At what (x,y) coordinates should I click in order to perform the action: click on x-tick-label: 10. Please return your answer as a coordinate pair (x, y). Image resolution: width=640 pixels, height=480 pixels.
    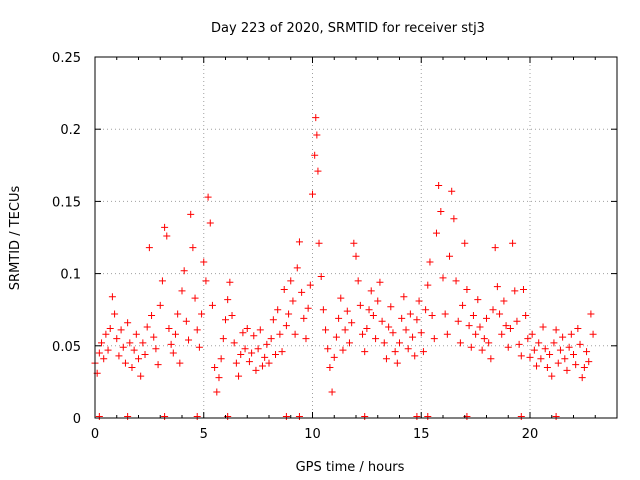
    Looking at the image, I should click on (312, 434).